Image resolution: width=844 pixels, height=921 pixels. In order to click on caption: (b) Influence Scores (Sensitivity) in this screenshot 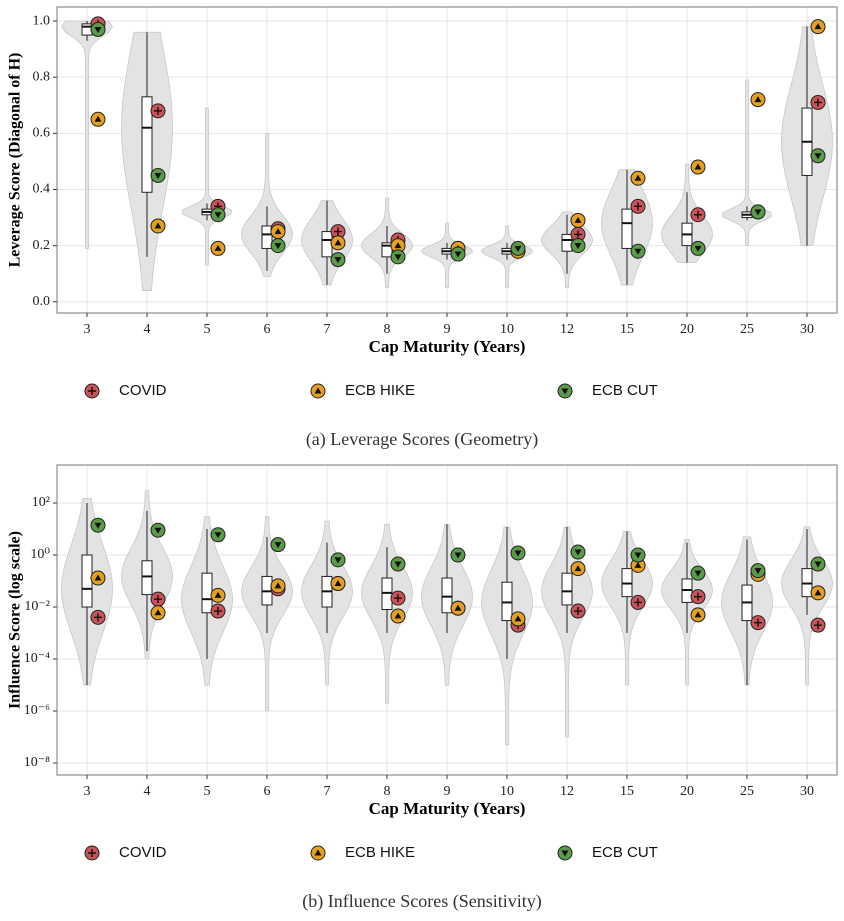, I will do `click(421, 901)`.